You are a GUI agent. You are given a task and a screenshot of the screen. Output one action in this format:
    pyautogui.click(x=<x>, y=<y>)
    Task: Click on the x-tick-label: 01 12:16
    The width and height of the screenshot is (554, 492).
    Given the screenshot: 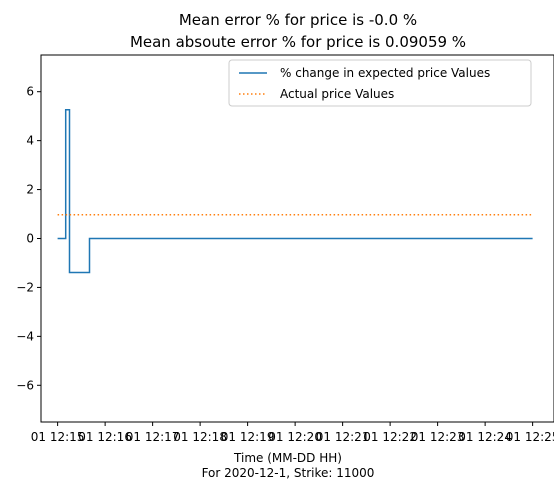 What is the action you would take?
    pyautogui.click(x=105, y=437)
    